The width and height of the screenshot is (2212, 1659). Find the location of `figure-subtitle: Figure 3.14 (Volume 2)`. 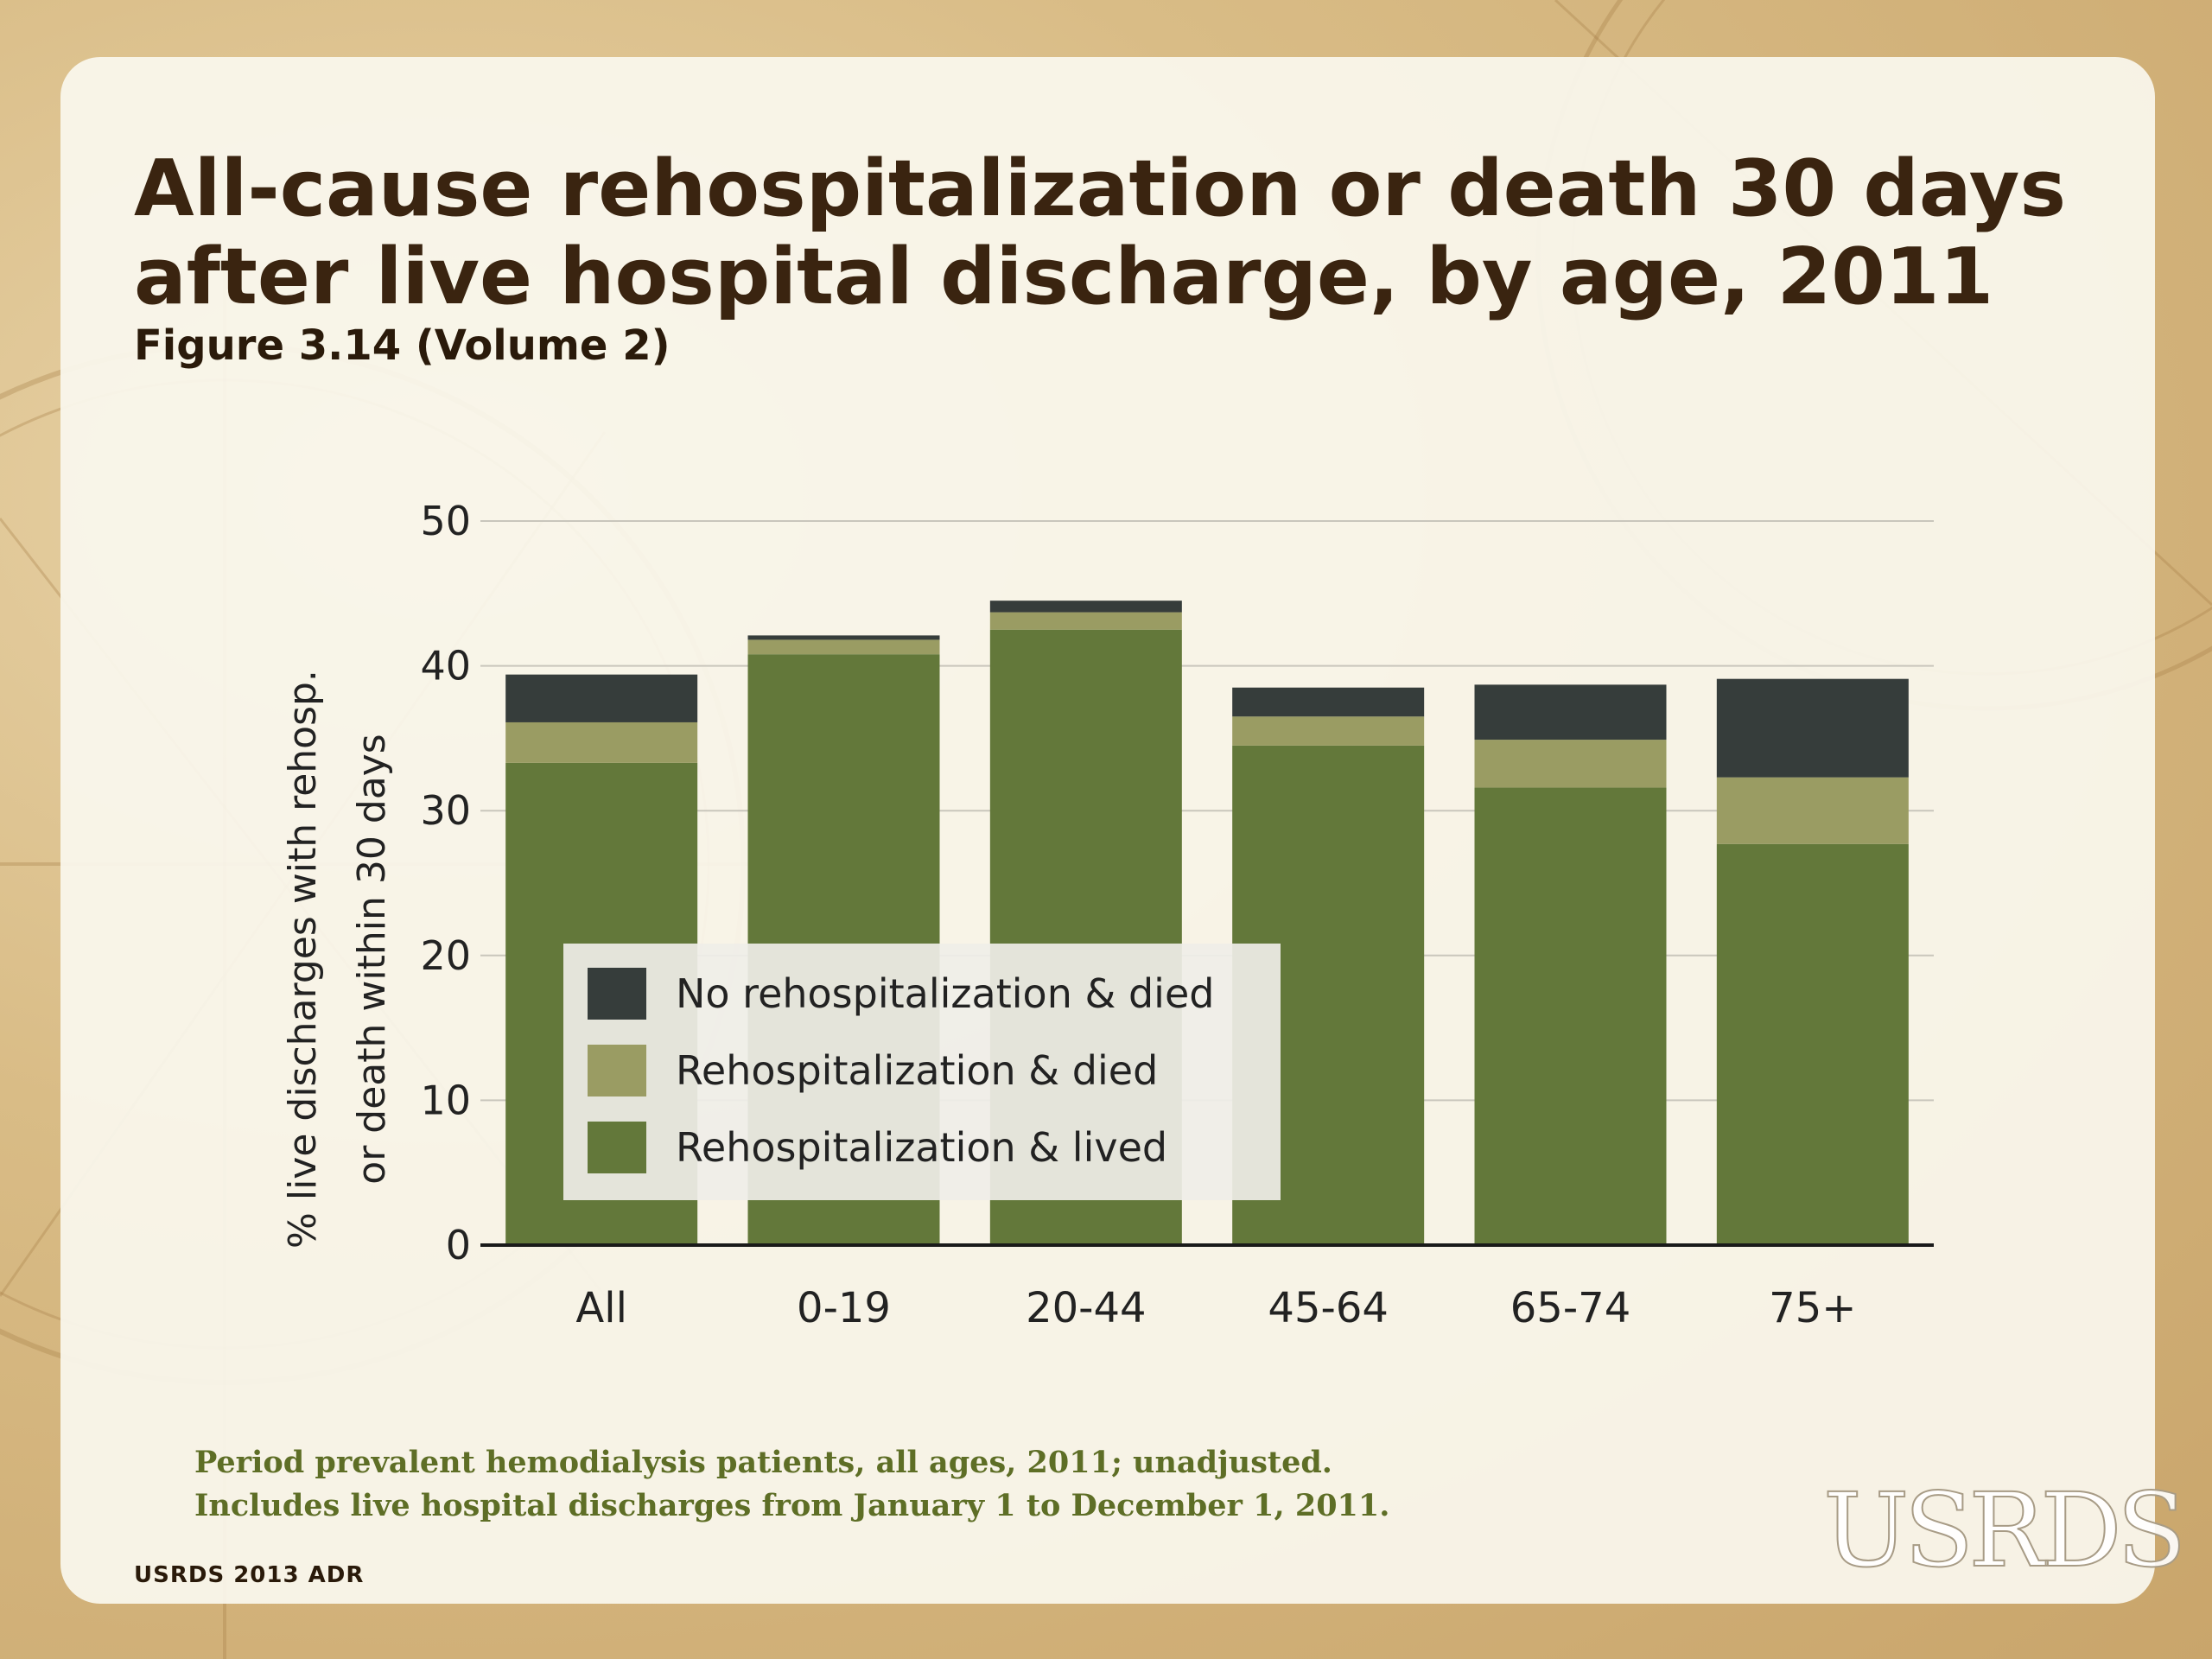

figure-subtitle: Figure 3.14 (Volume 2) is located at coordinates (402, 345).